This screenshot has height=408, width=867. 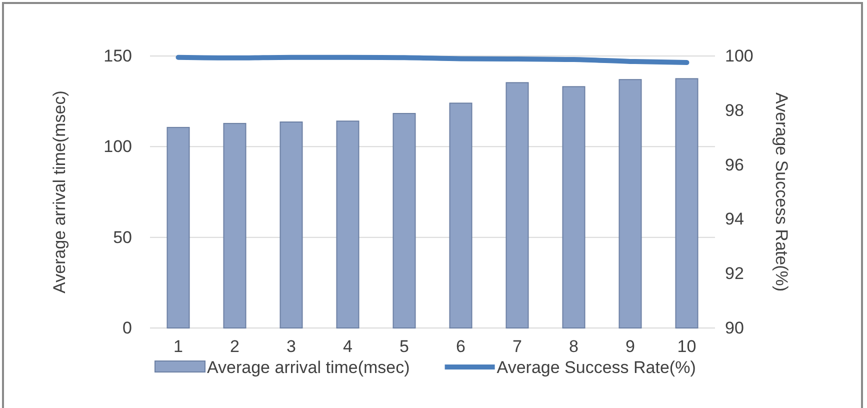 What do you see at coordinates (739, 56) in the screenshot?
I see `y2-tick-label: 100` at bounding box center [739, 56].